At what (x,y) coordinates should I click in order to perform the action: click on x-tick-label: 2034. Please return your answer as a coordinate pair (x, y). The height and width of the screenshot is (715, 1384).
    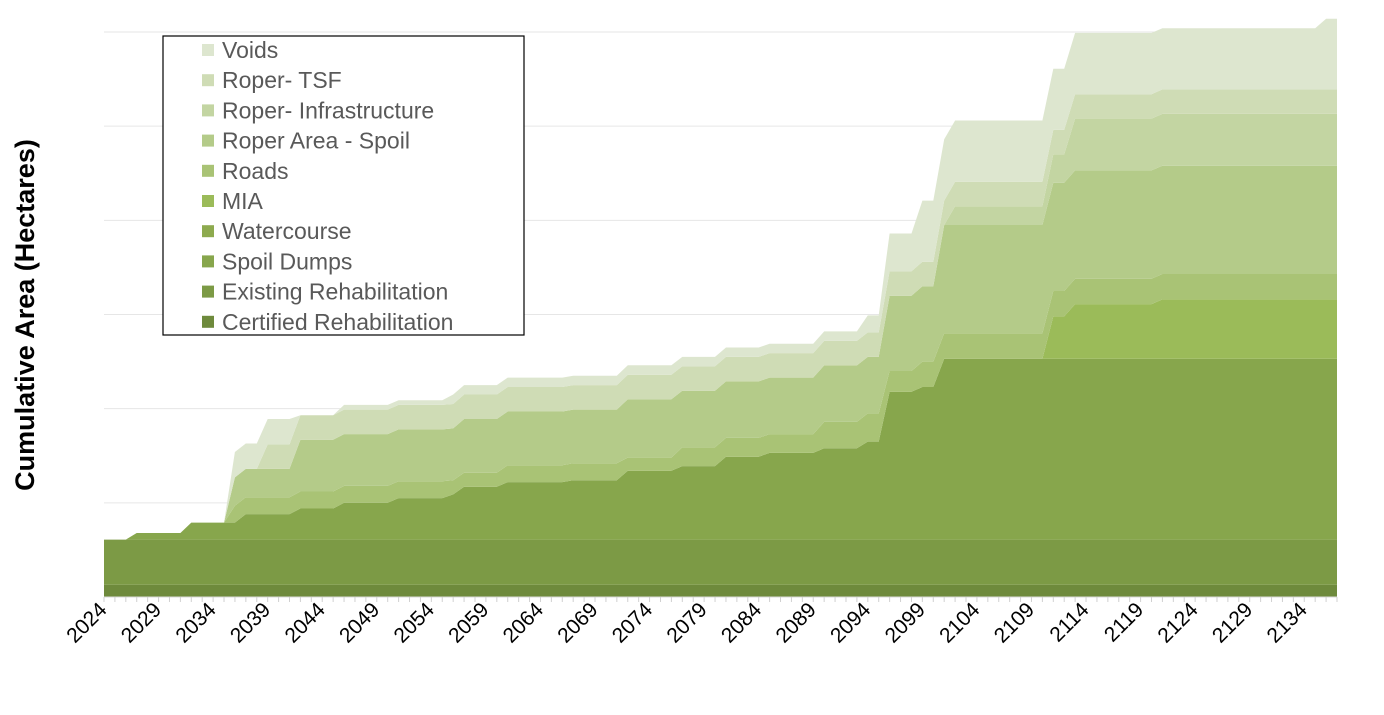
    Looking at the image, I should click on (196, 623).